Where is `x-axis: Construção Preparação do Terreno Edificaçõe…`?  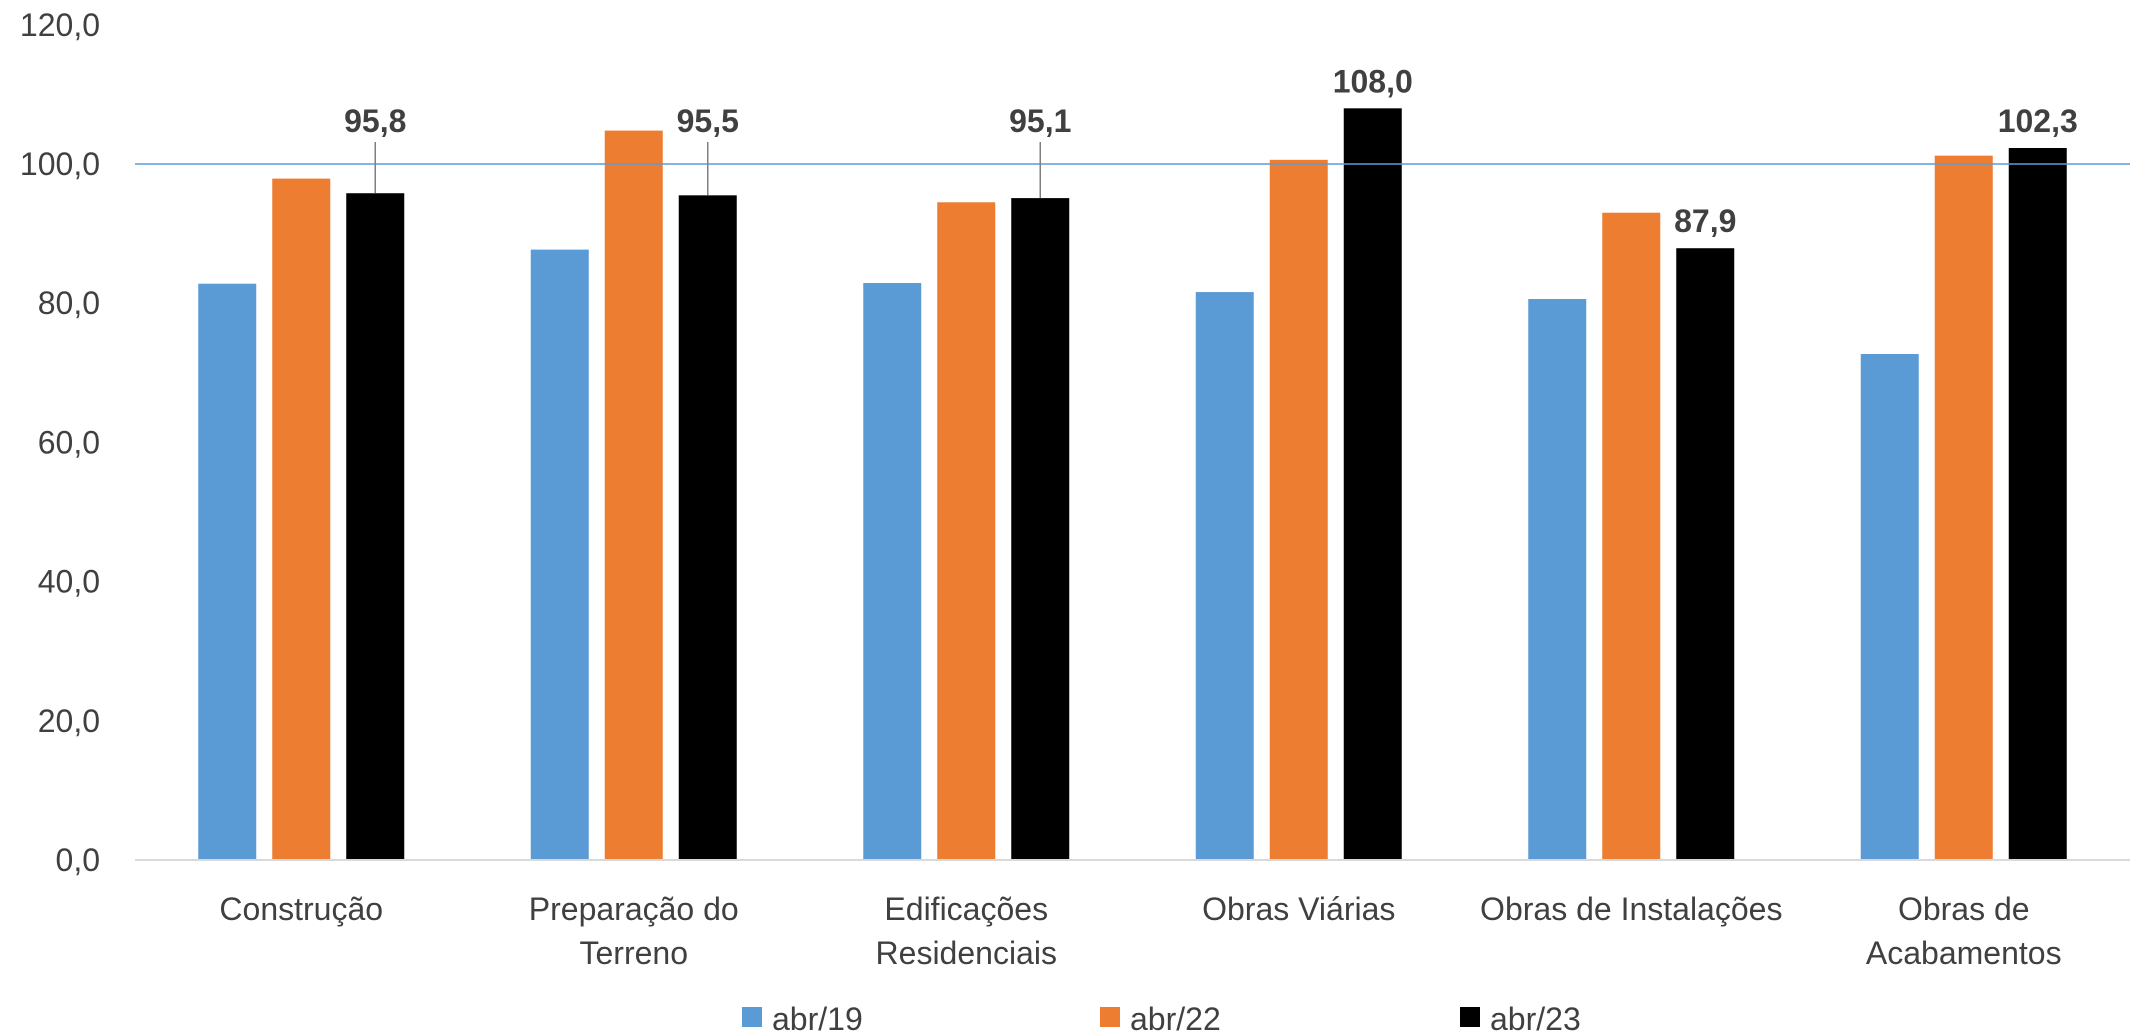 x-axis: Construção Preparação do Terreno Edificaçõe… is located at coordinates (1132, 915).